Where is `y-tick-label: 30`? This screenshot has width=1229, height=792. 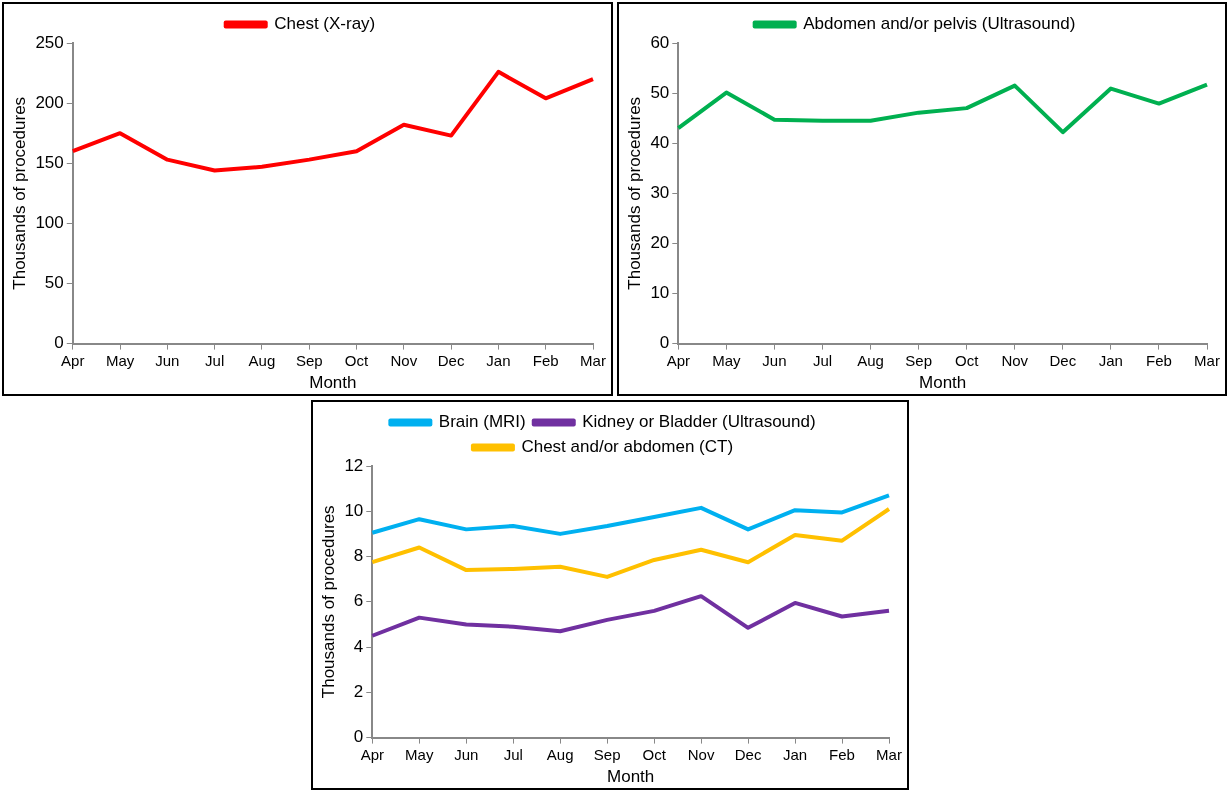 y-tick-label: 30 is located at coordinates (660, 192).